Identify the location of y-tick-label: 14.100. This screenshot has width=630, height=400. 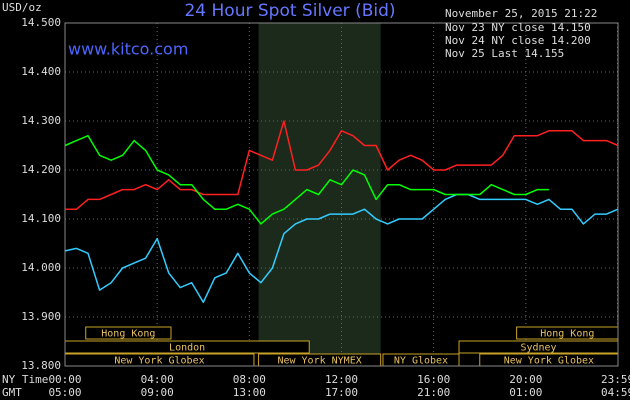
(41, 218).